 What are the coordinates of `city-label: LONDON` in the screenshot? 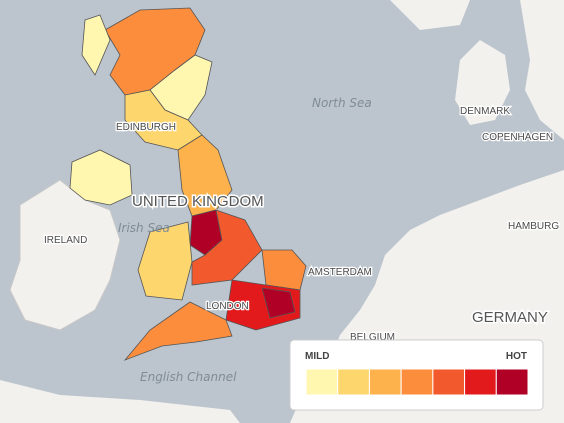 It's located at (227, 306).